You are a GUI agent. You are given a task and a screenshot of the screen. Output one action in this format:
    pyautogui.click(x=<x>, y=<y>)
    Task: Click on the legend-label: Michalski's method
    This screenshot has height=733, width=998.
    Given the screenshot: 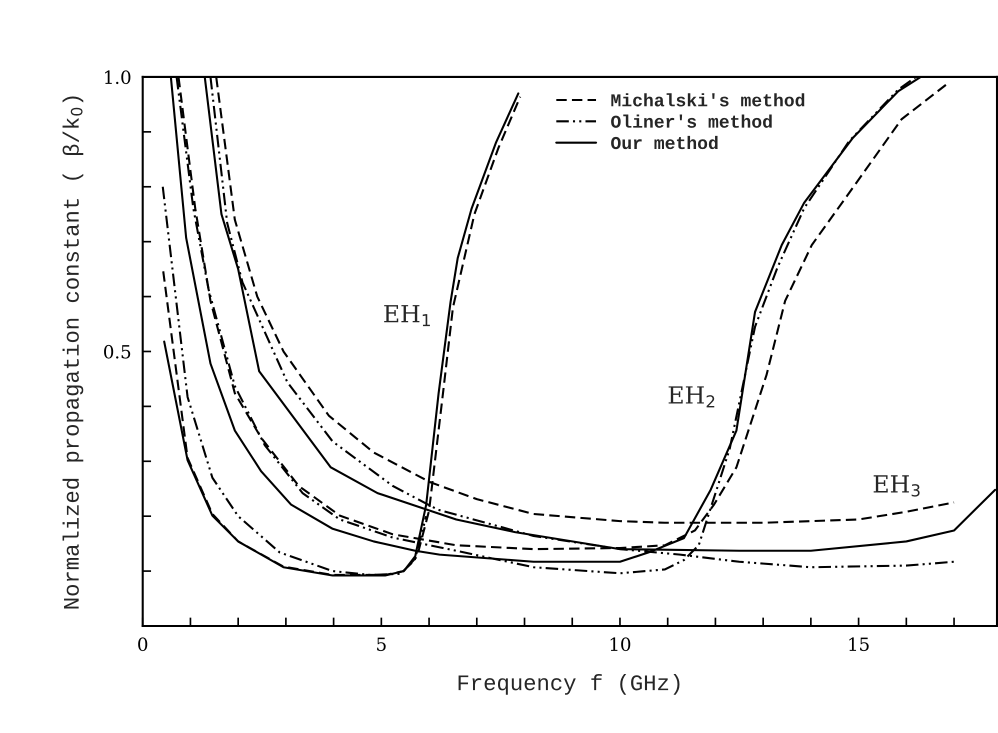 What is the action you would take?
    pyautogui.click(x=707, y=99)
    